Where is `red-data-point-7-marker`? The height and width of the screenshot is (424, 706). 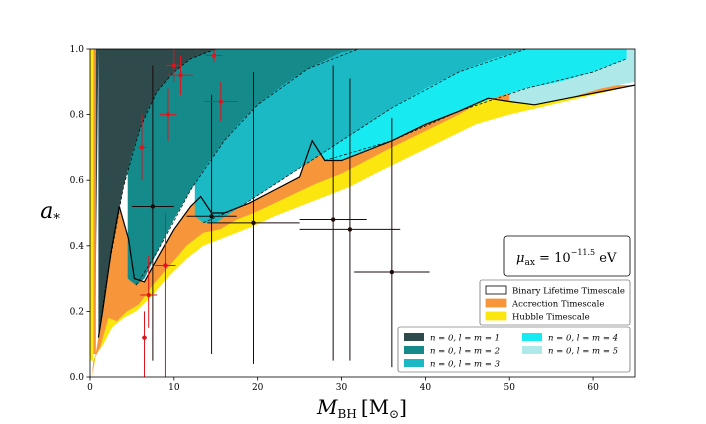
red-data-point-7-marker is located at coordinates (180, 75).